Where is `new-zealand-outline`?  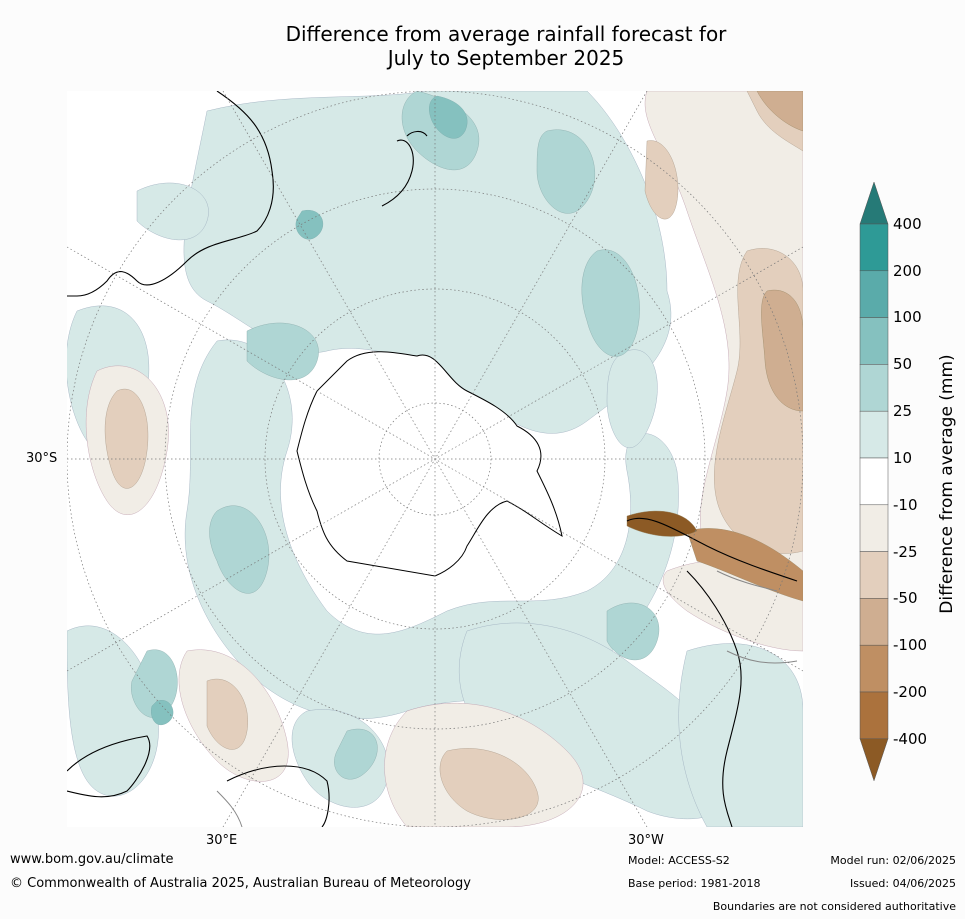 new-zealand-outline is located at coordinates (404, 168).